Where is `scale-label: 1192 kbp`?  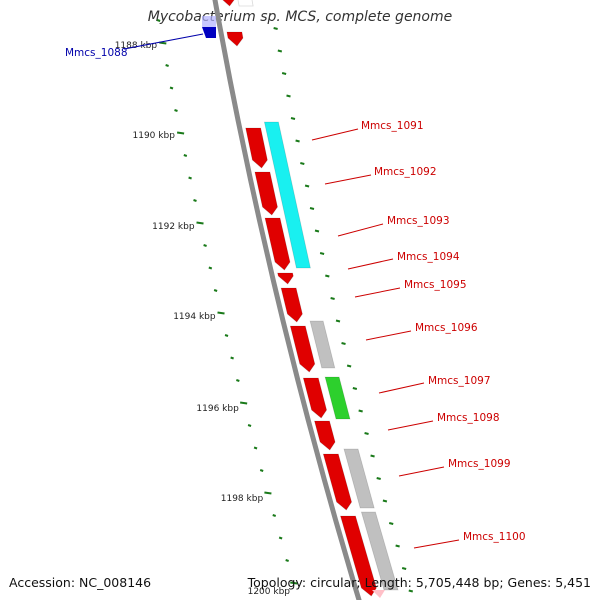
scale-label: 1192 kbp is located at coordinates (173, 227).